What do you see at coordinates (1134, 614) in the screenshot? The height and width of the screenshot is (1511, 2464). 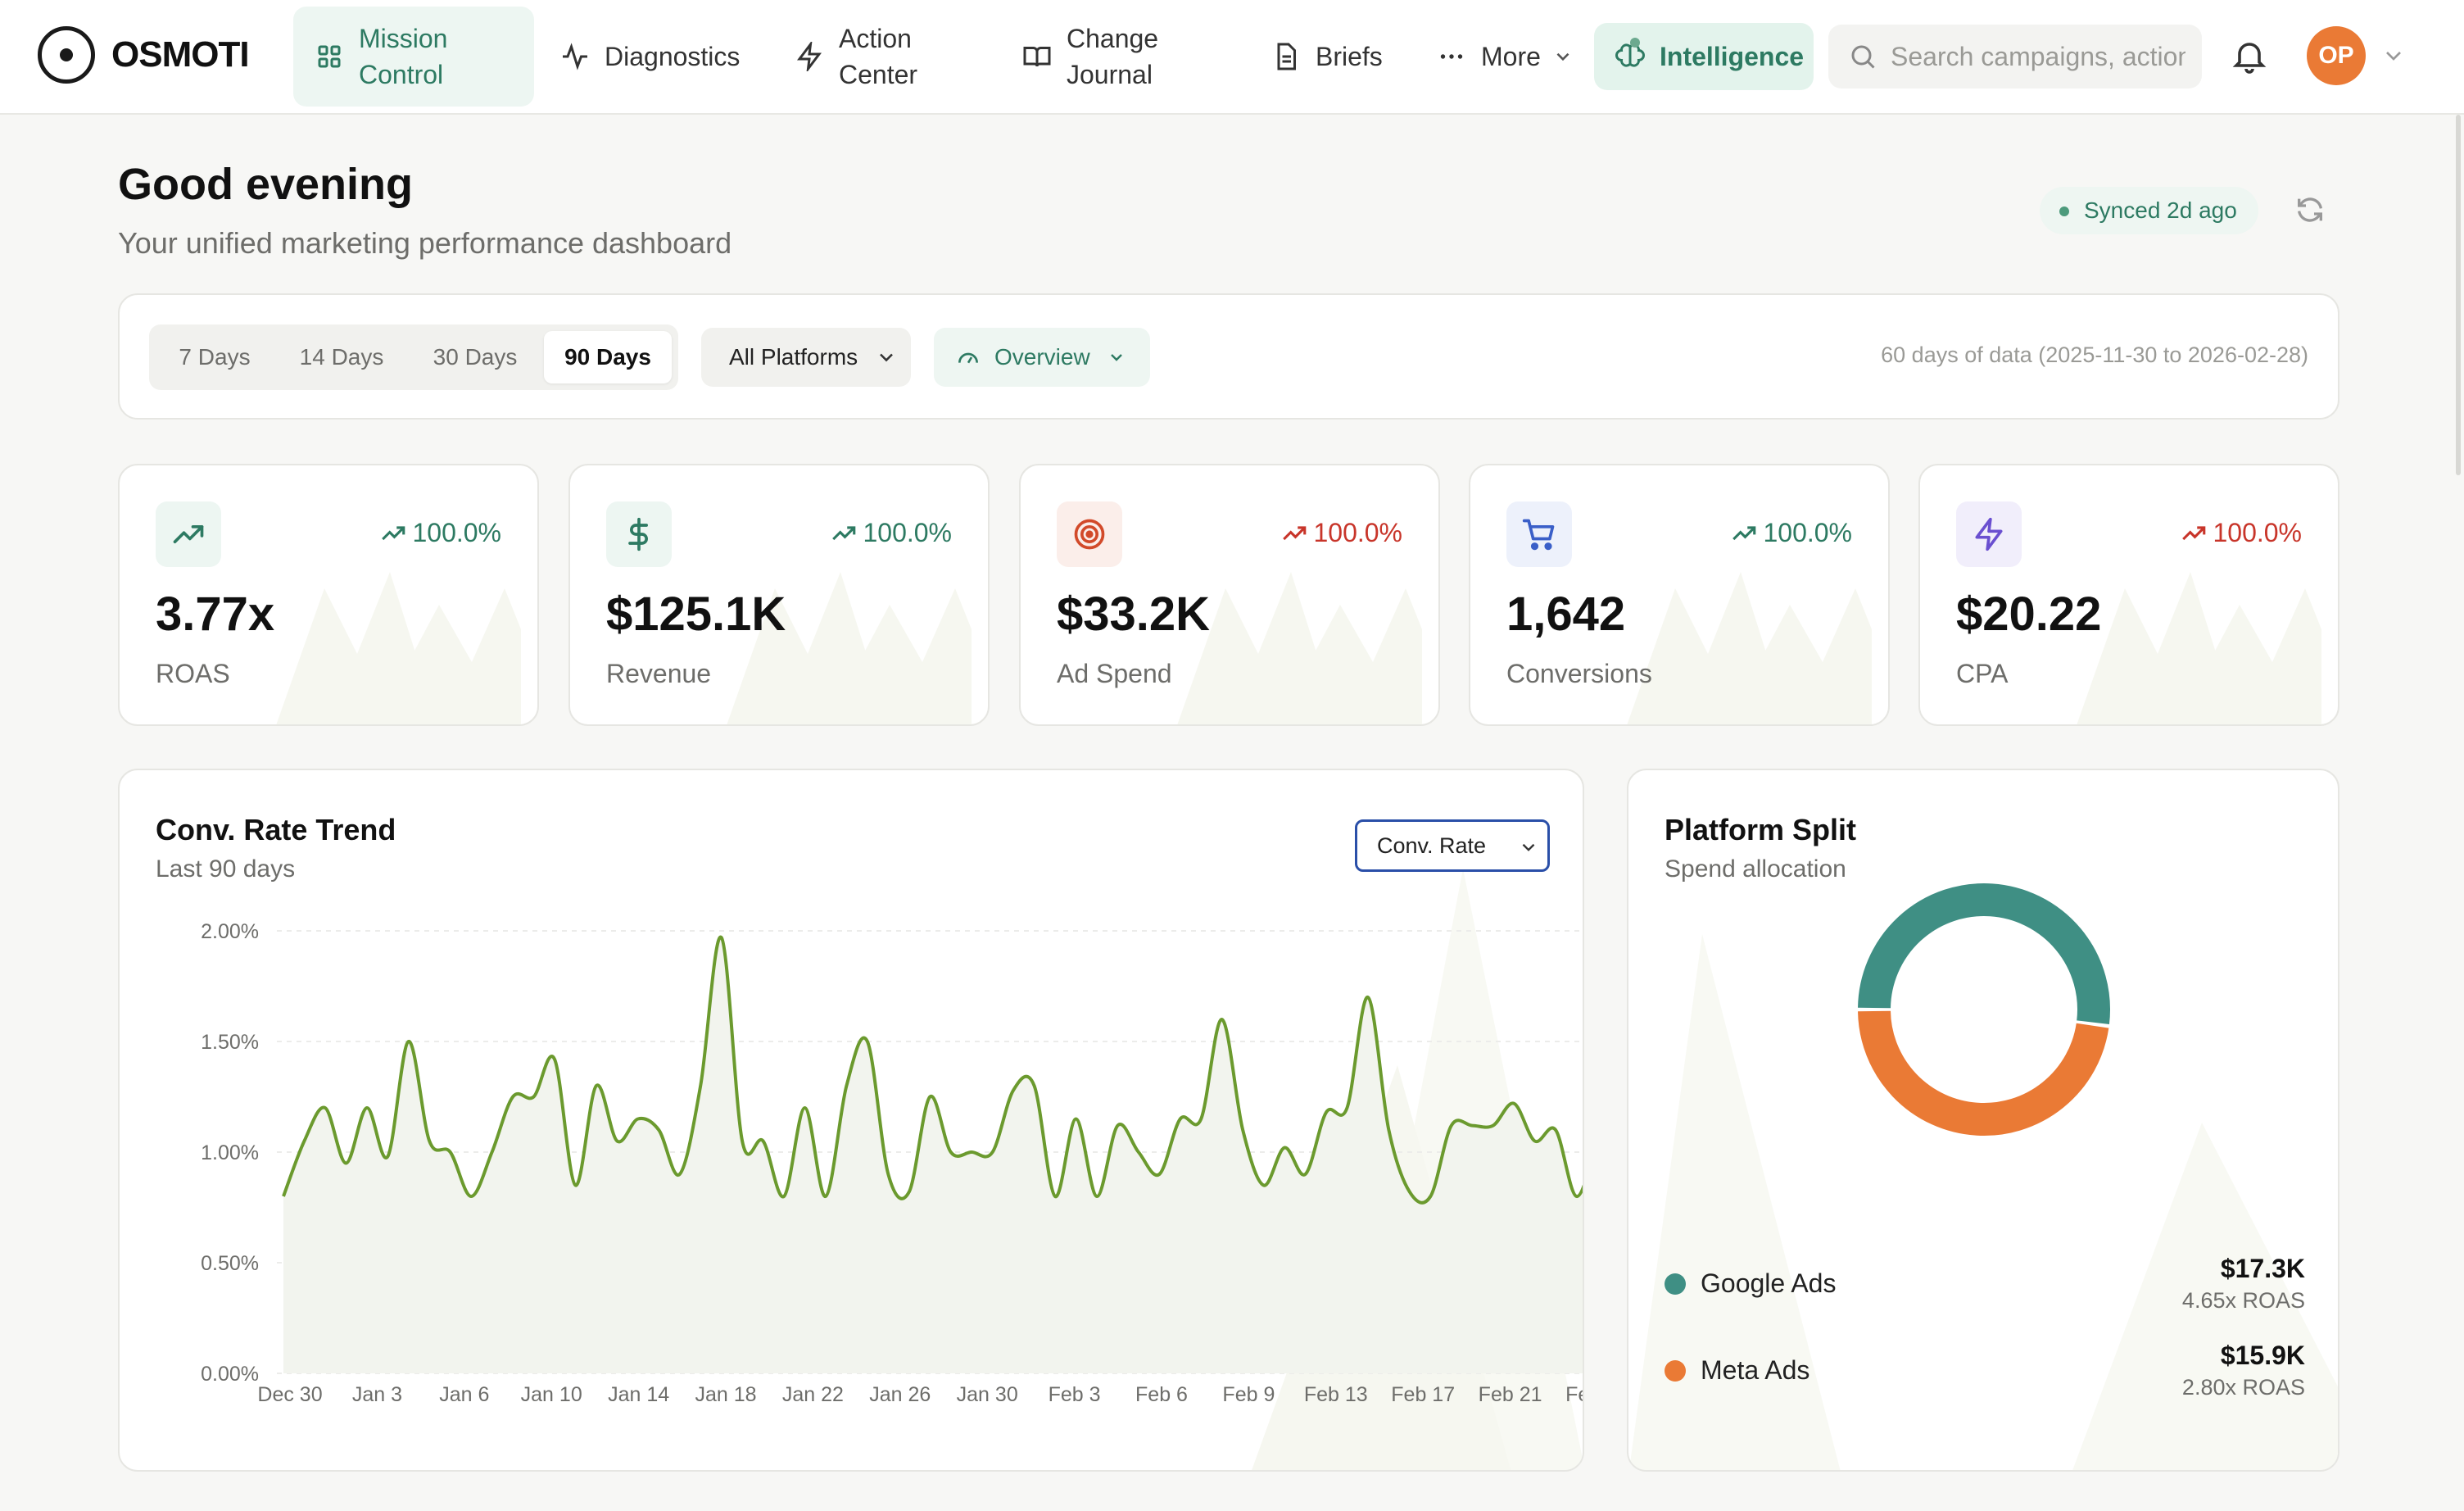 I see `kpi-value: $33.2K` at bounding box center [1134, 614].